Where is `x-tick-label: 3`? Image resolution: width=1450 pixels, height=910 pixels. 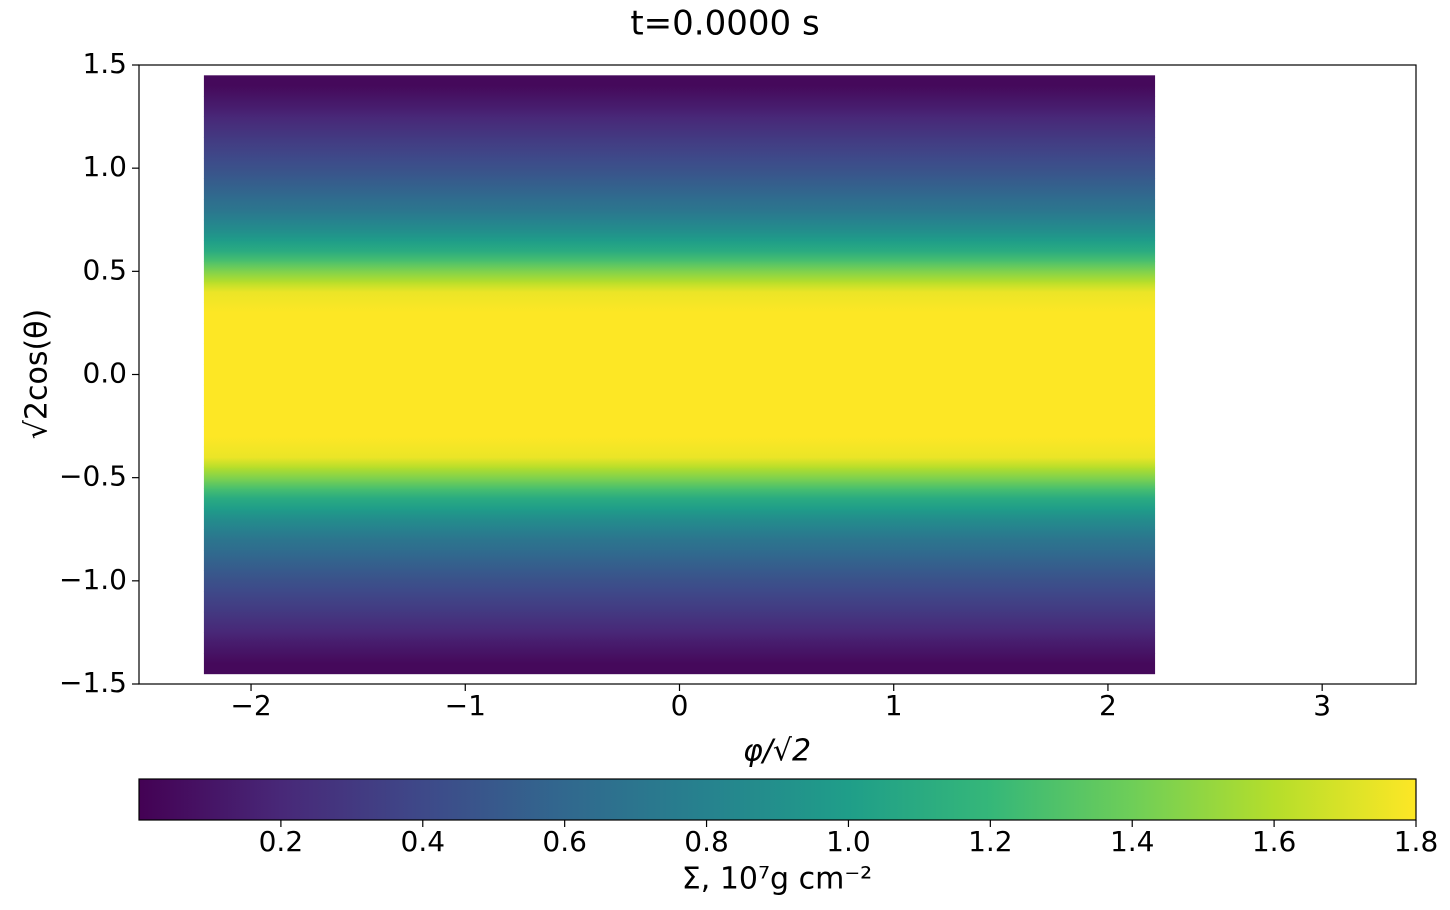 x-tick-label: 3 is located at coordinates (1322, 705).